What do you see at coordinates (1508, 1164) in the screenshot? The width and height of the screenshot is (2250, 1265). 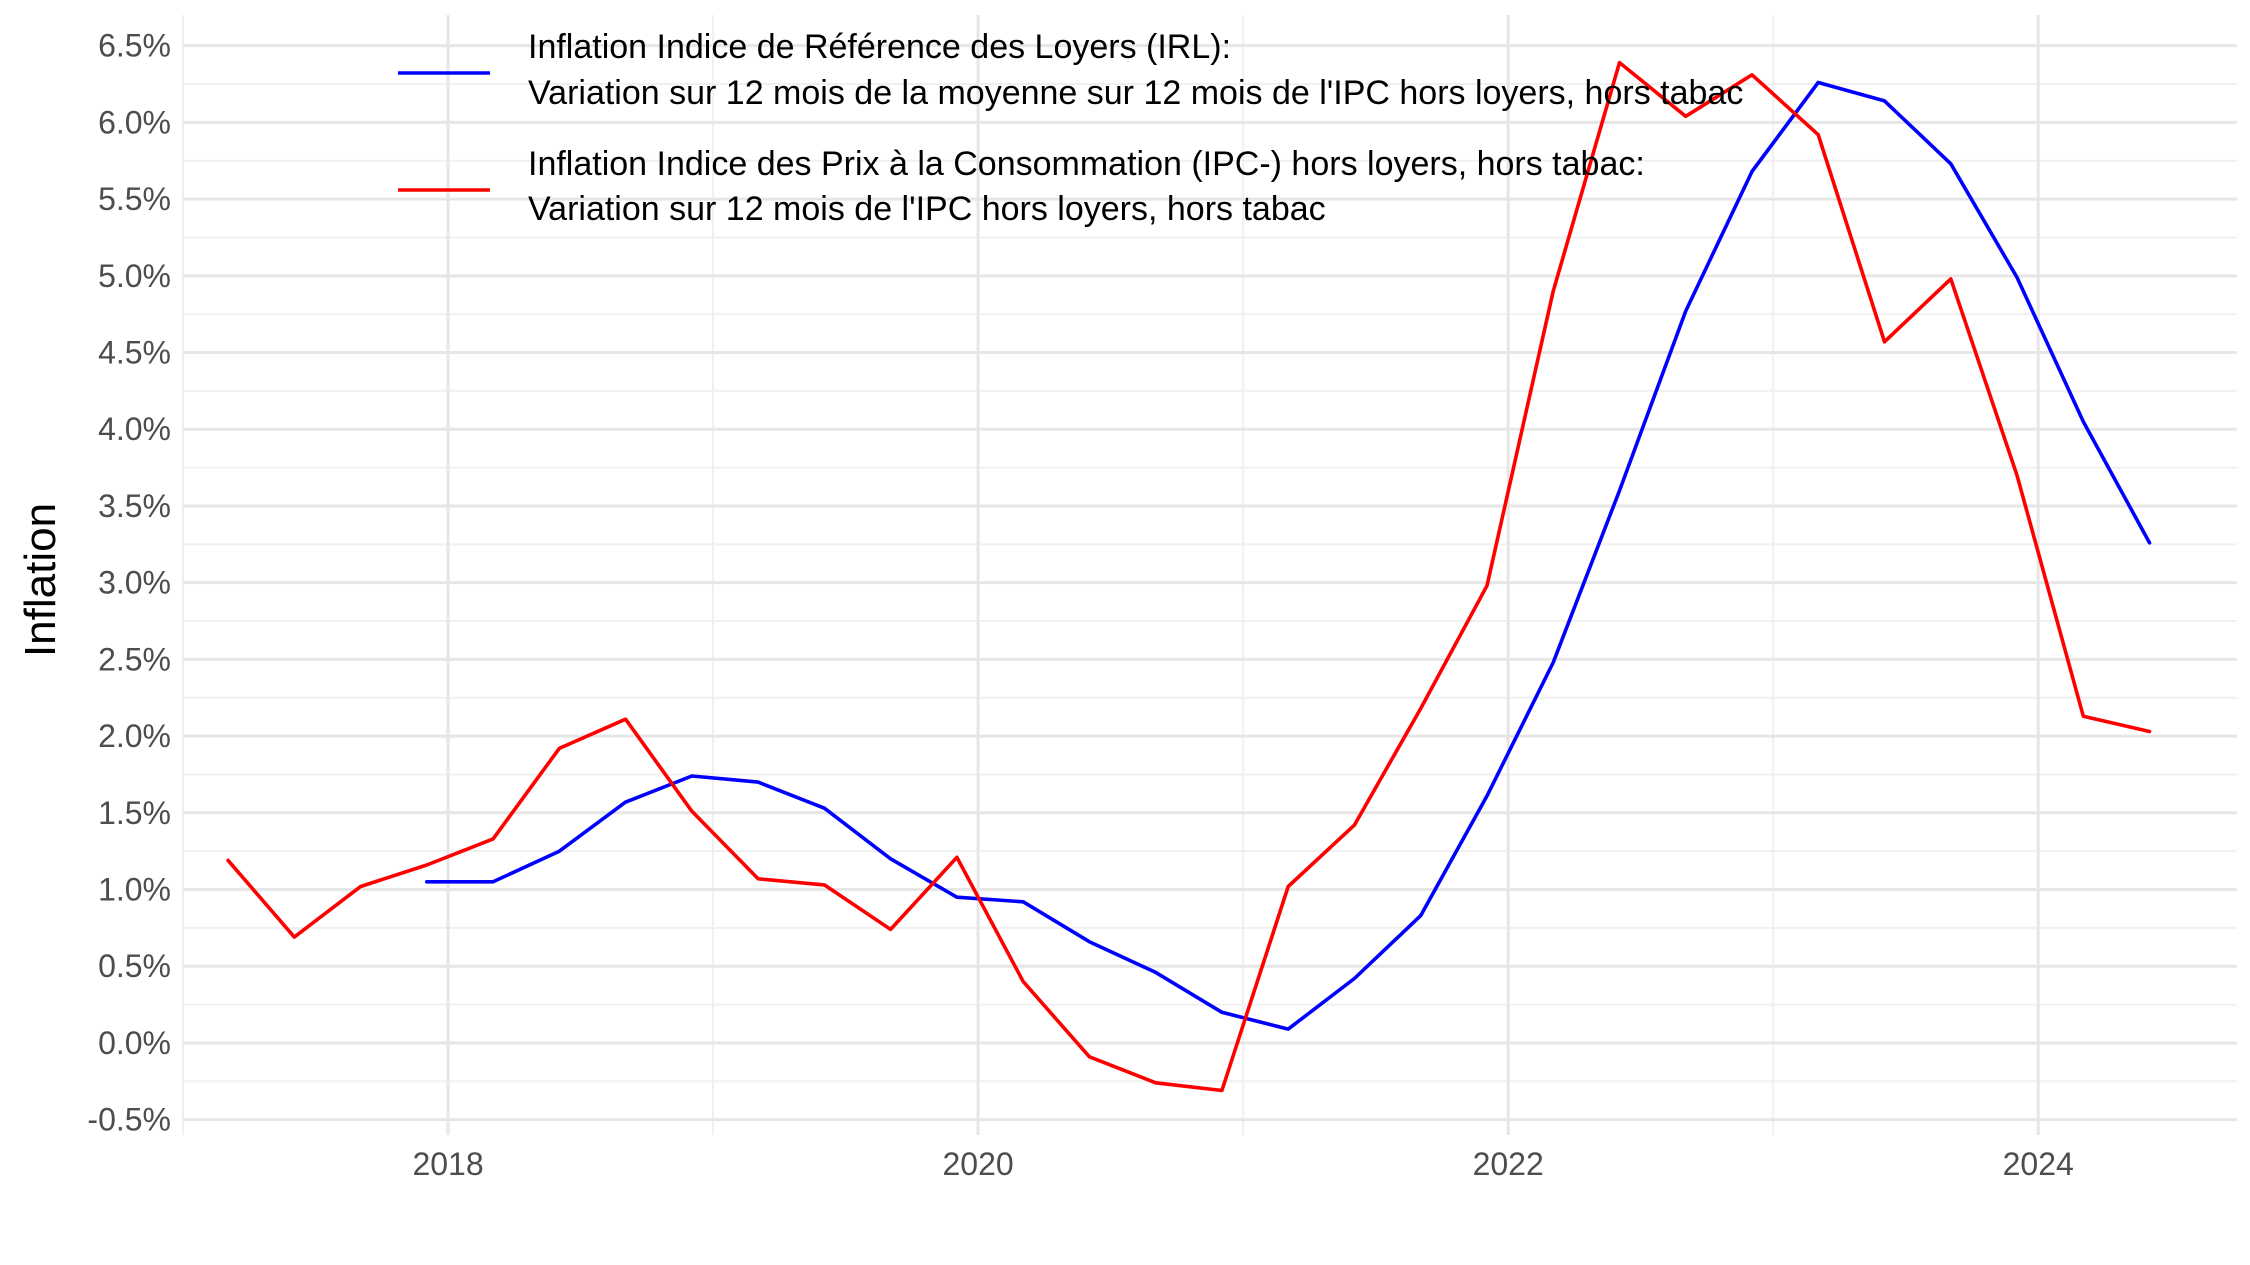 I see `x-tick-label: 2022` at bounding box center [1508, 1164].